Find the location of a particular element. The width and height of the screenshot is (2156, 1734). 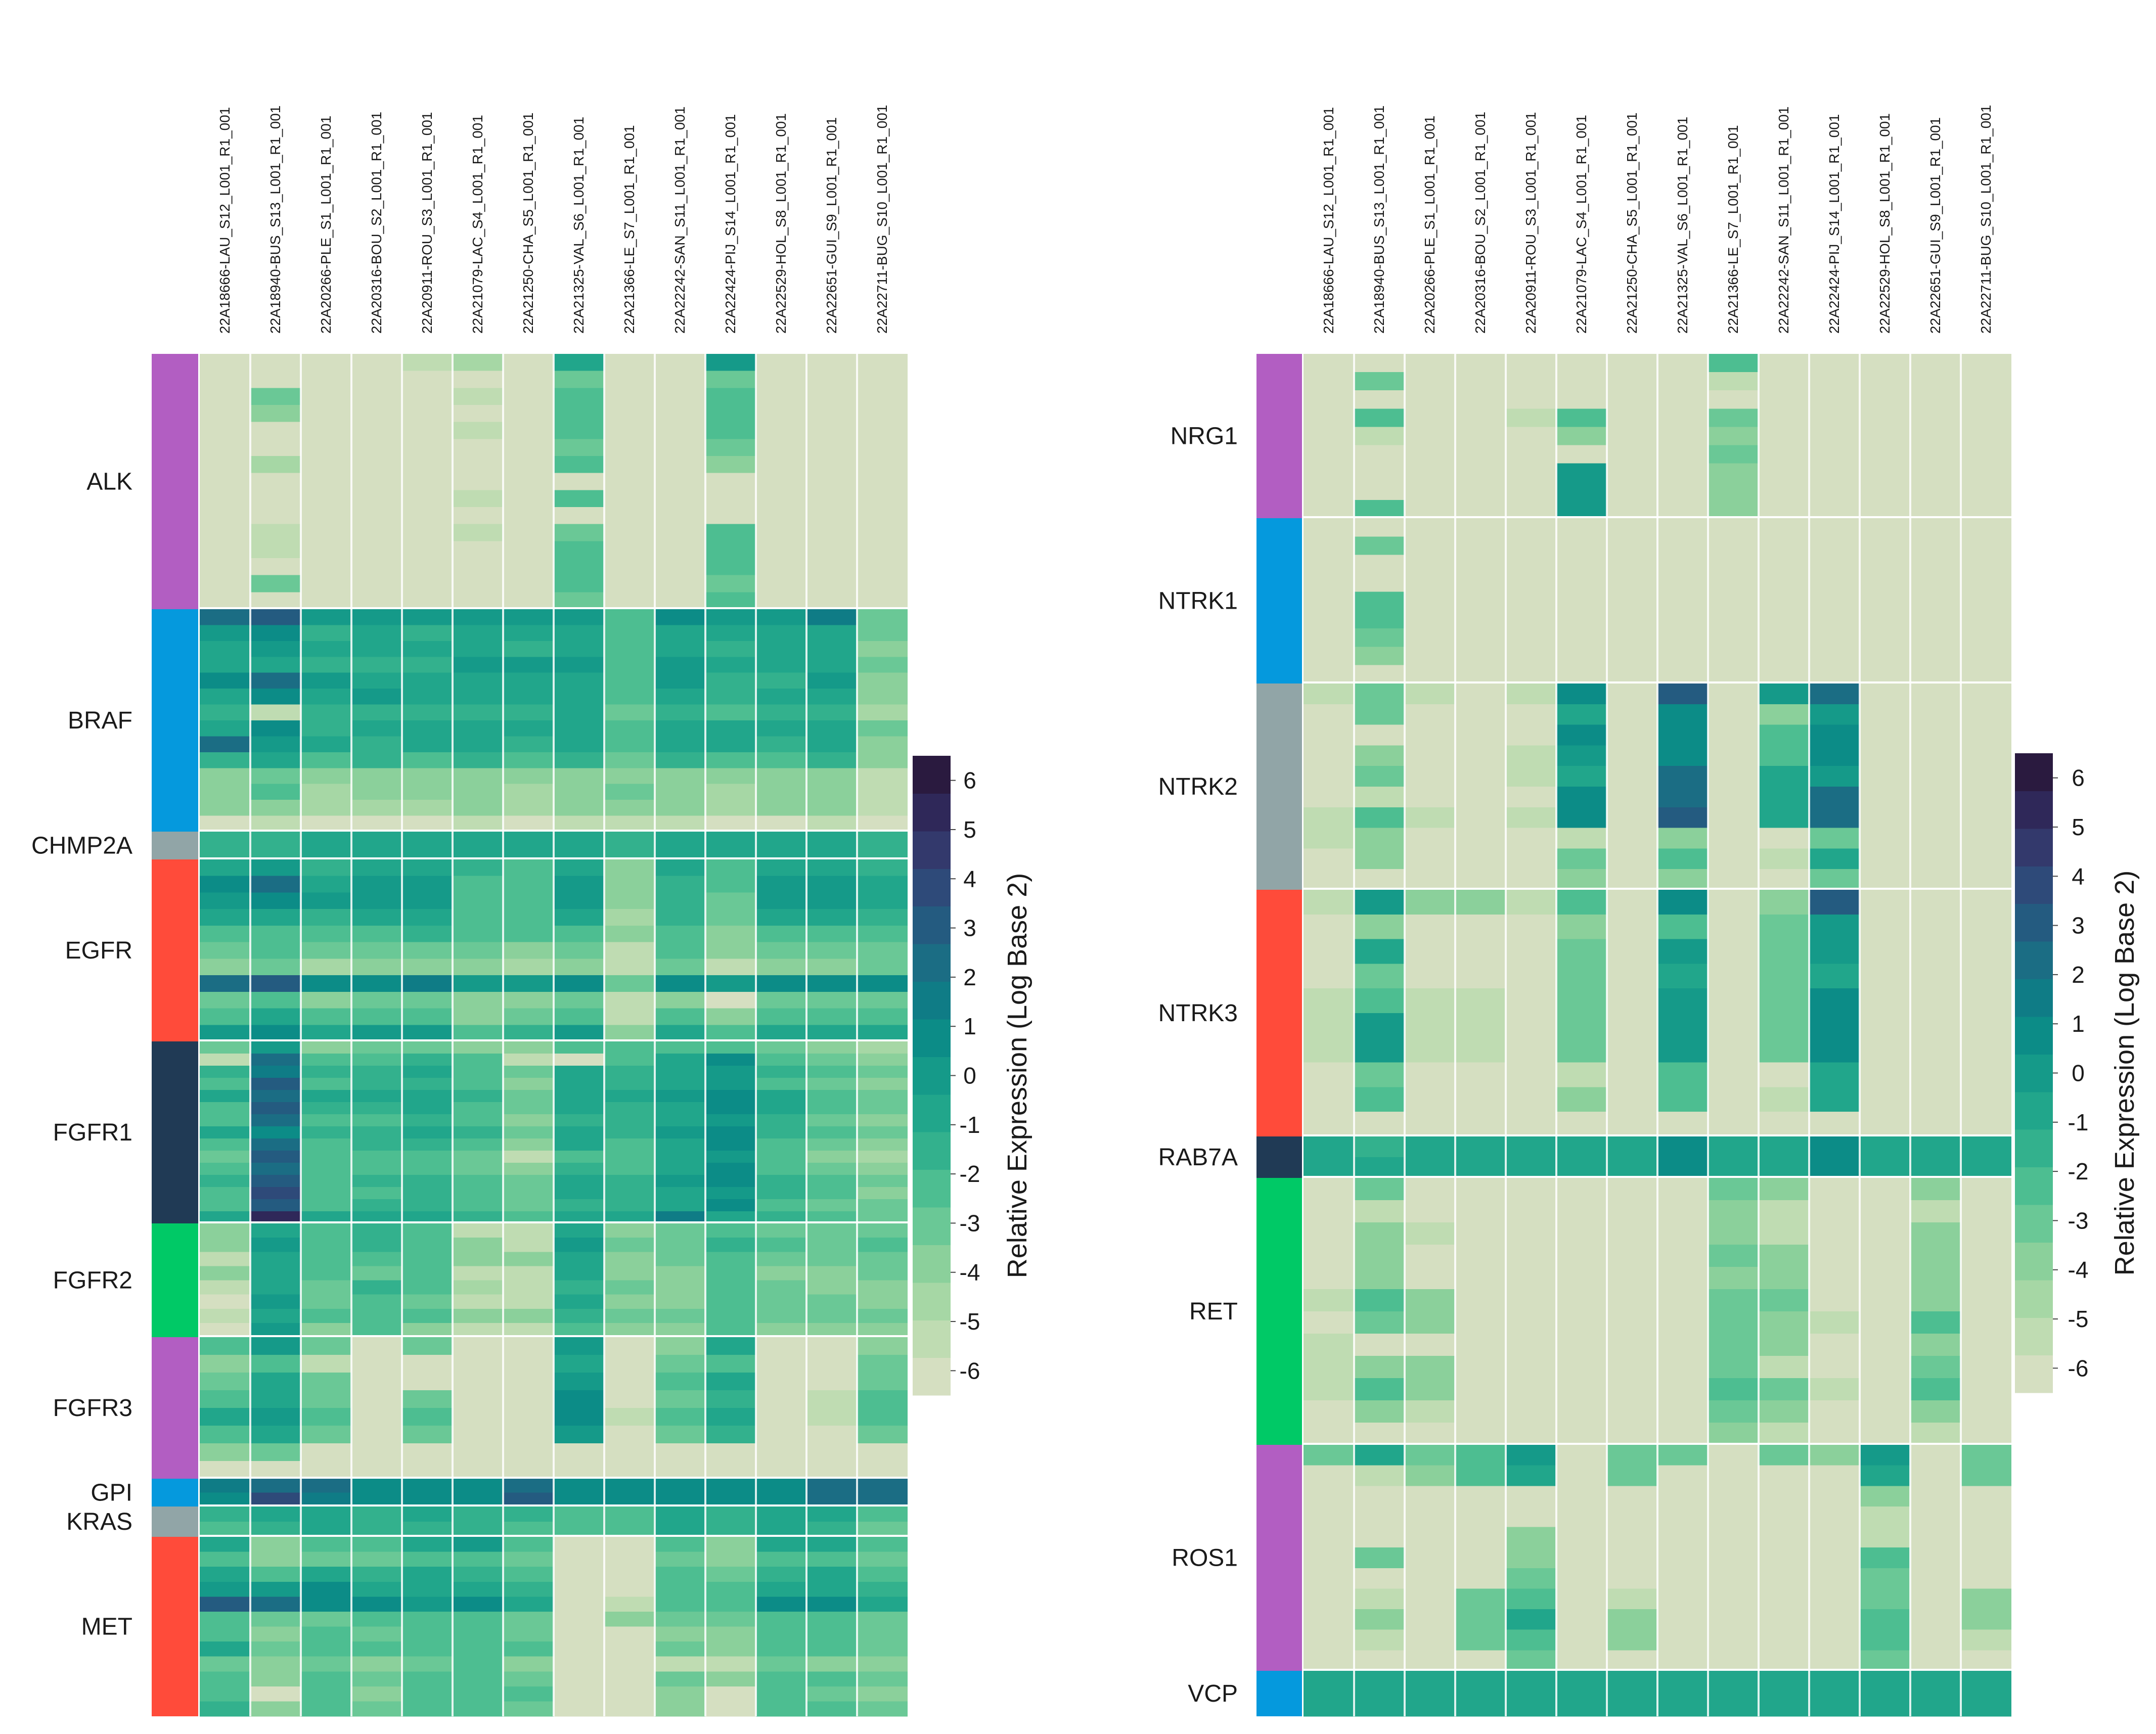

left-cell-alk-r3-c1 is located at coordinates (275, 414).